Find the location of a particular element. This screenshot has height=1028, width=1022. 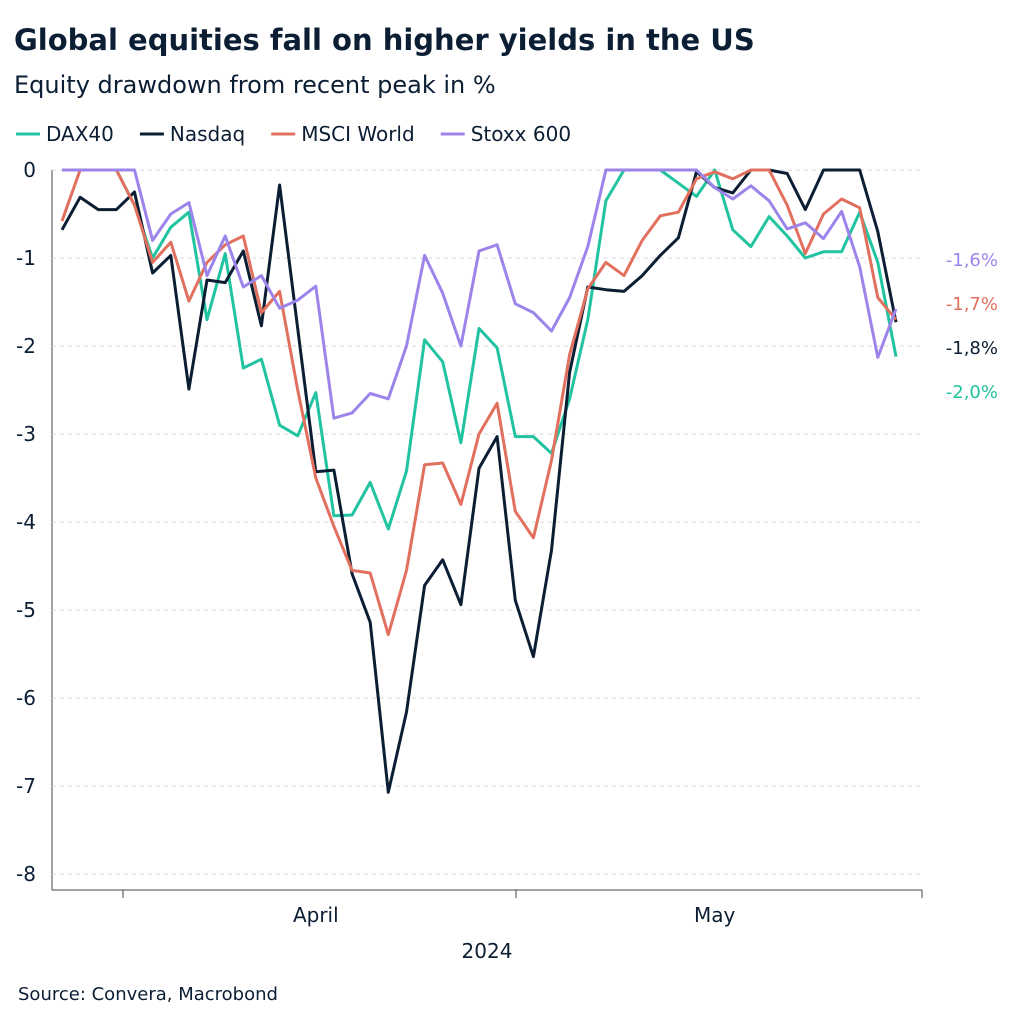

y-tick-label: -1 is located at coordinates (26, 258).